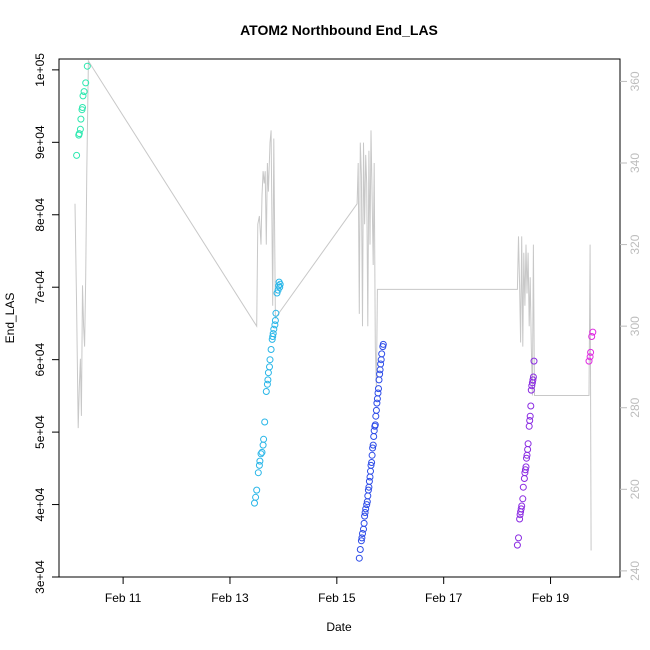 The image size is (650, 650). What do you see at coordinates (635, 81) in the screenshot?
I see `y2-tick-label: 360` at bounding box center [635, 81].